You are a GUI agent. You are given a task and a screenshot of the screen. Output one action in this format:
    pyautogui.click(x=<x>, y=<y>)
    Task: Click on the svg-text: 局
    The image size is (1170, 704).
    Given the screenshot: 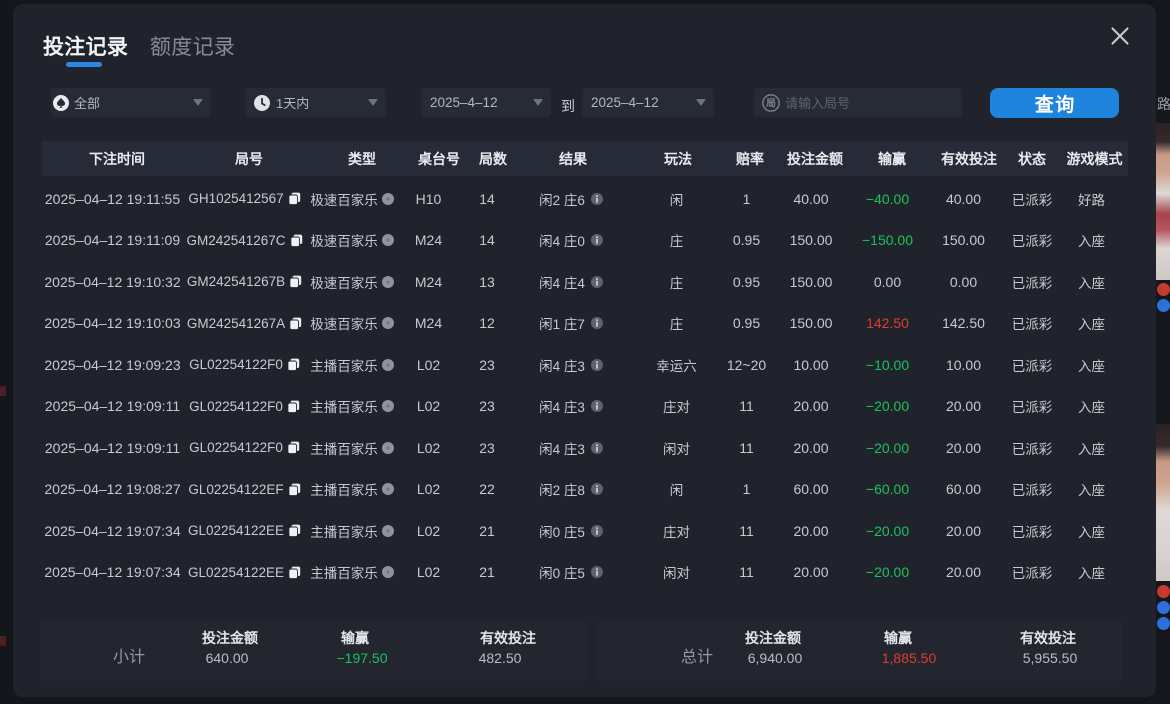 What is the action you would take?
    pyautogui.click(x=770, y=103)
    